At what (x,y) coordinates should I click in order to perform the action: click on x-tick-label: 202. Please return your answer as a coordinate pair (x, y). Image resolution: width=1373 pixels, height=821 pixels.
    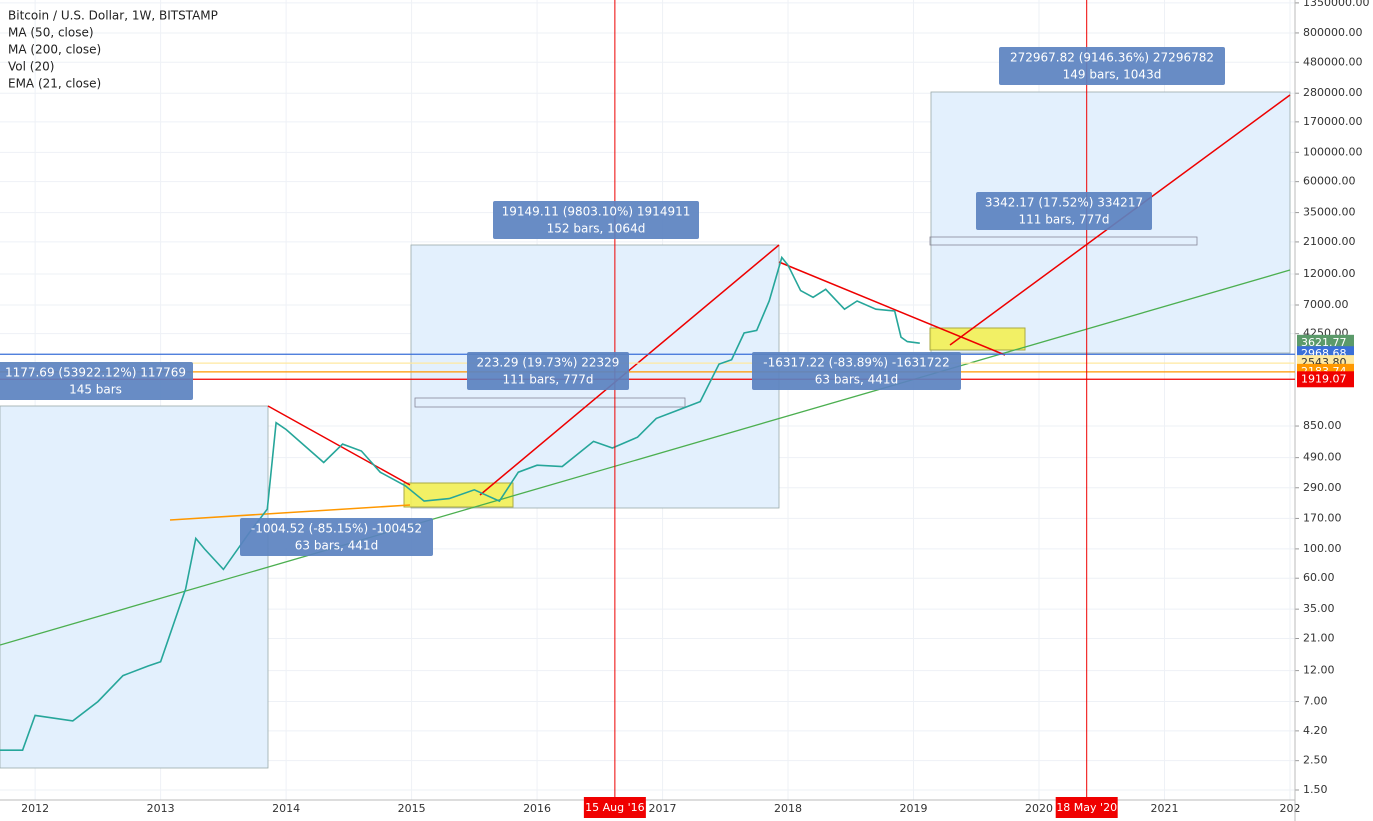
    Looking at the image, I should click on (1289, 808).